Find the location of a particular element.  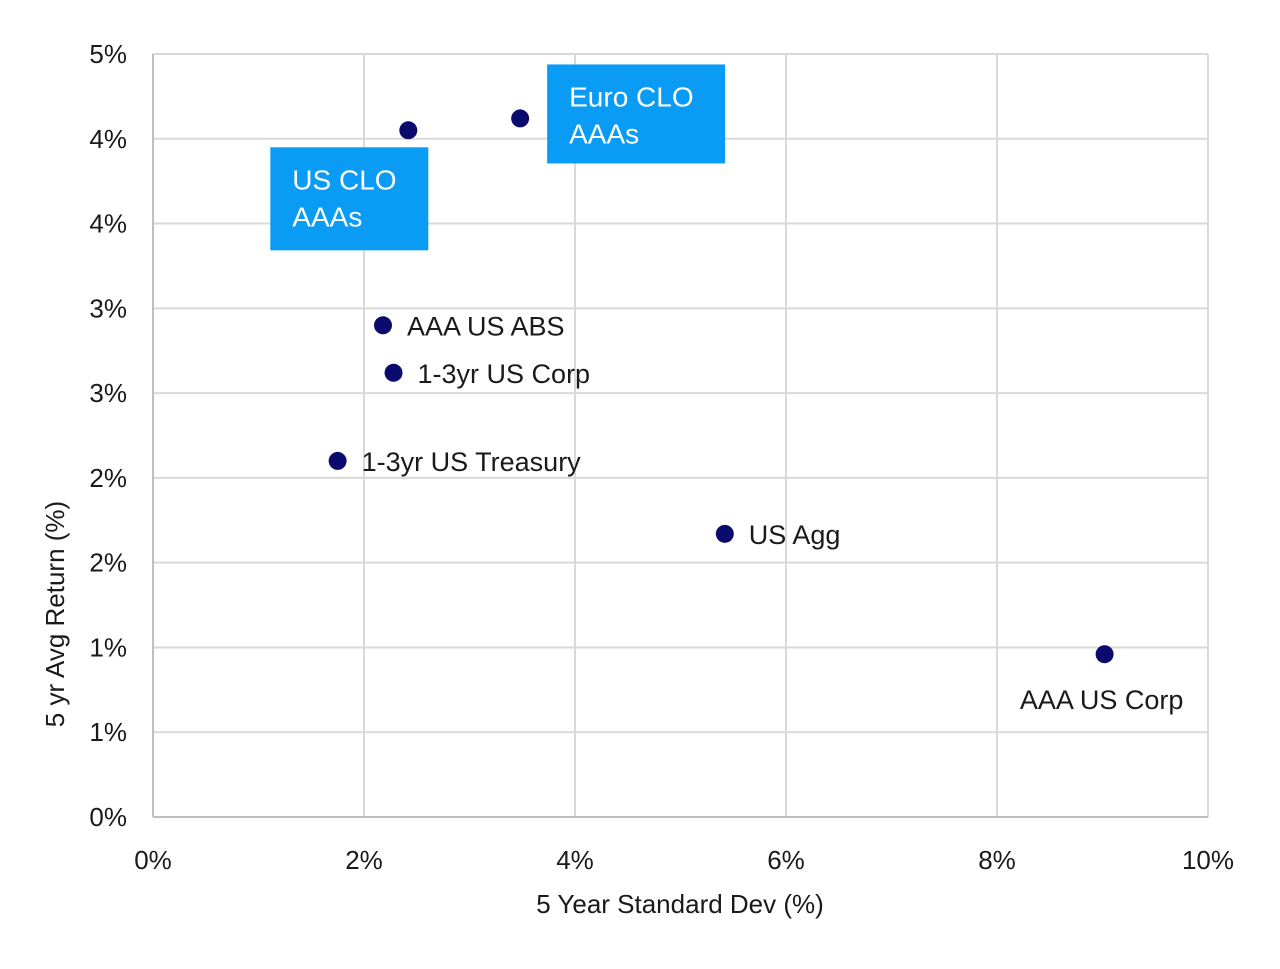

point-label-us-agg: US Agg is located at coordinates (795, 535).